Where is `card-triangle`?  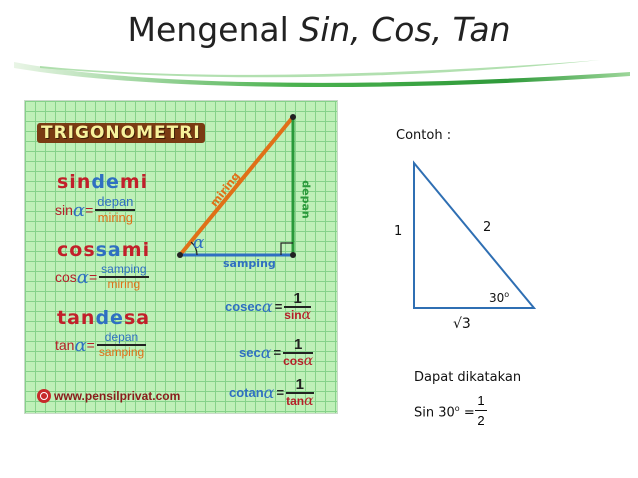
card-triangle is located at coordinates (236, 186).